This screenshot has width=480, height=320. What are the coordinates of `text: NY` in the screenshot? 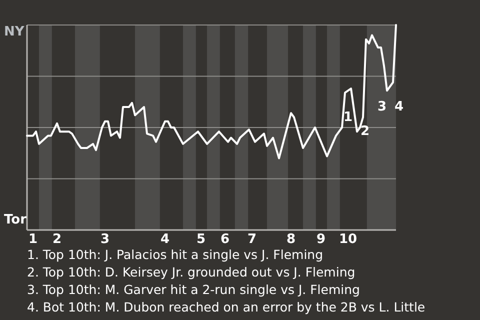 It's located at (14, 32).